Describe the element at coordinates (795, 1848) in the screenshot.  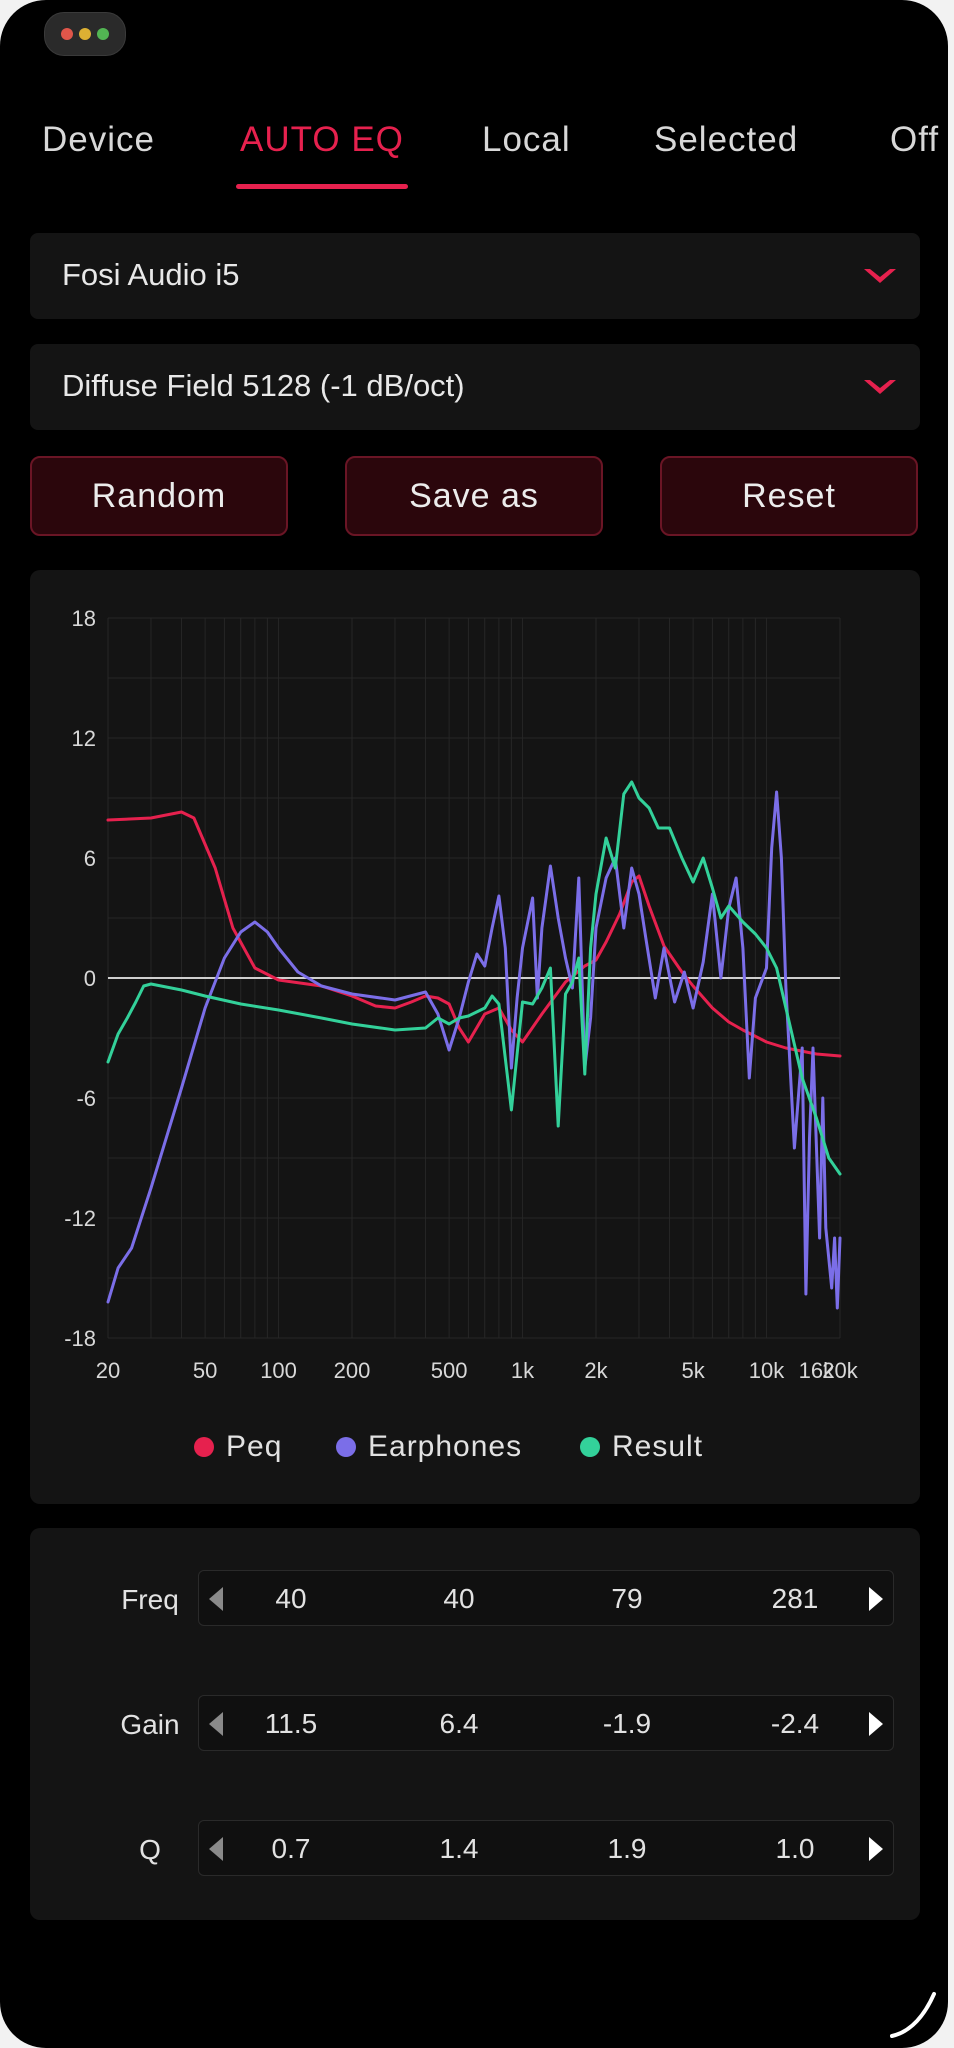
I see `q-value: 1.0` at that location.